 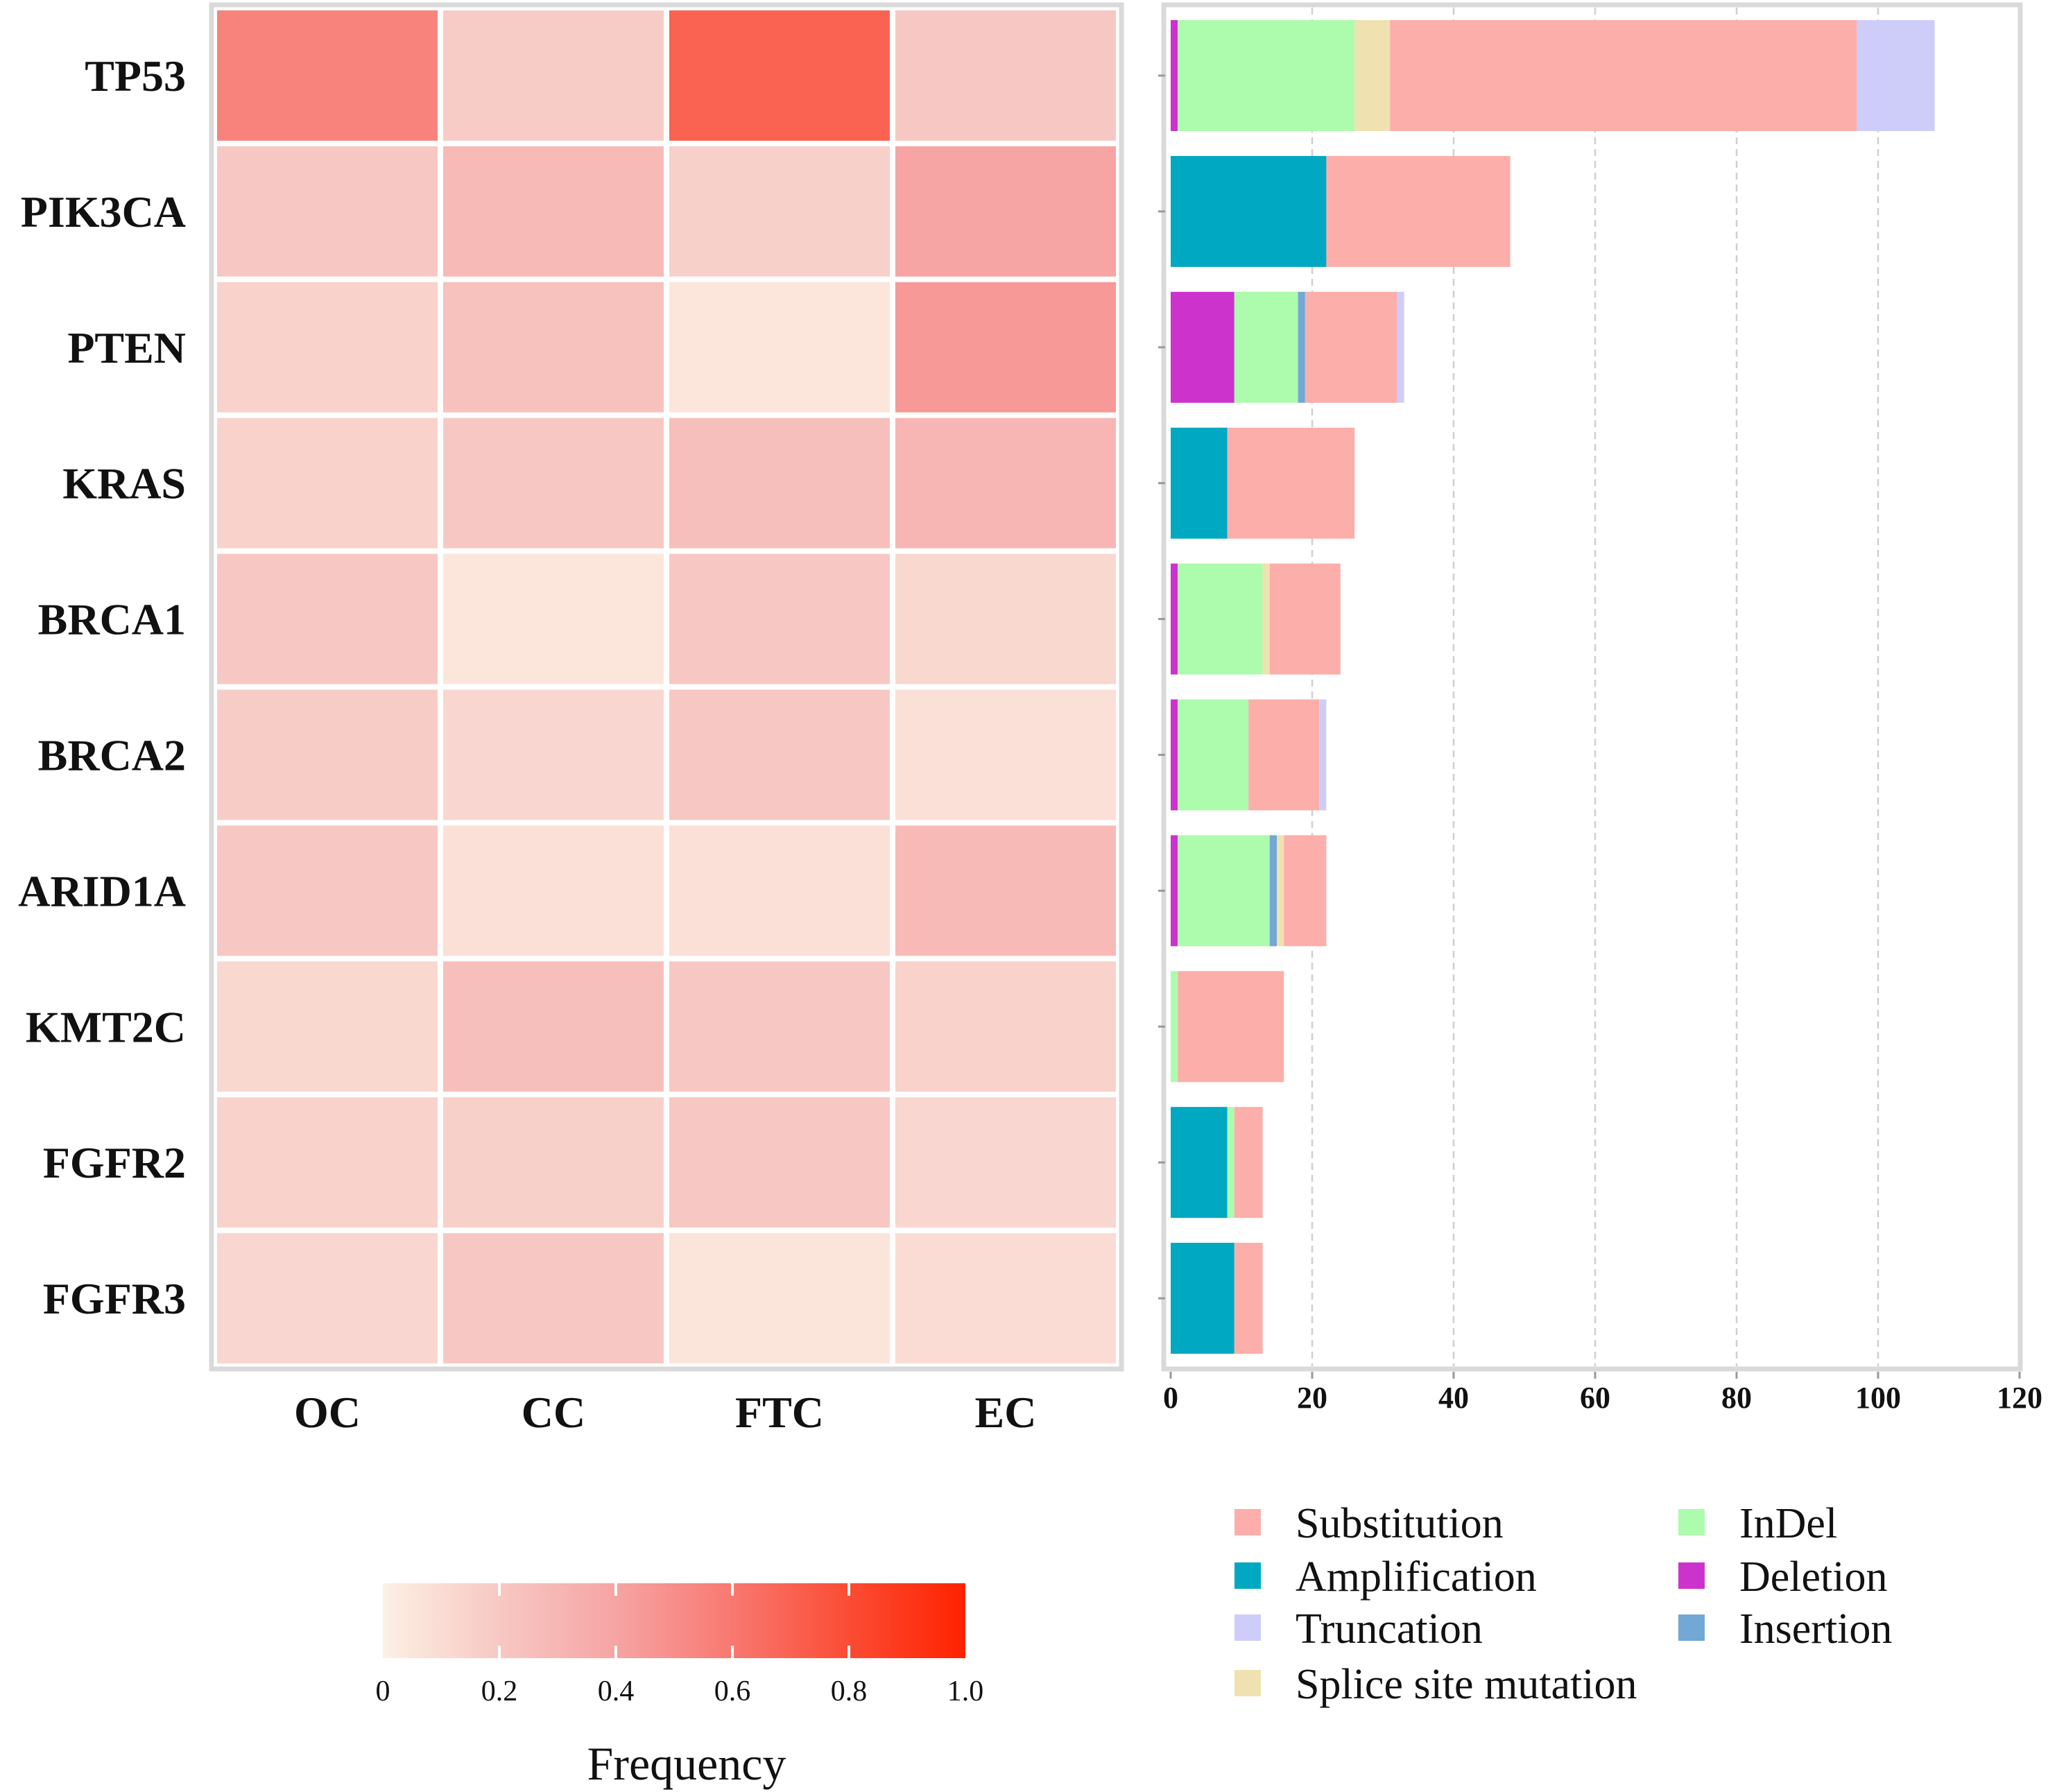 I want to click on bar-kmt2c-substitution, so click(x=1231, y=1027).